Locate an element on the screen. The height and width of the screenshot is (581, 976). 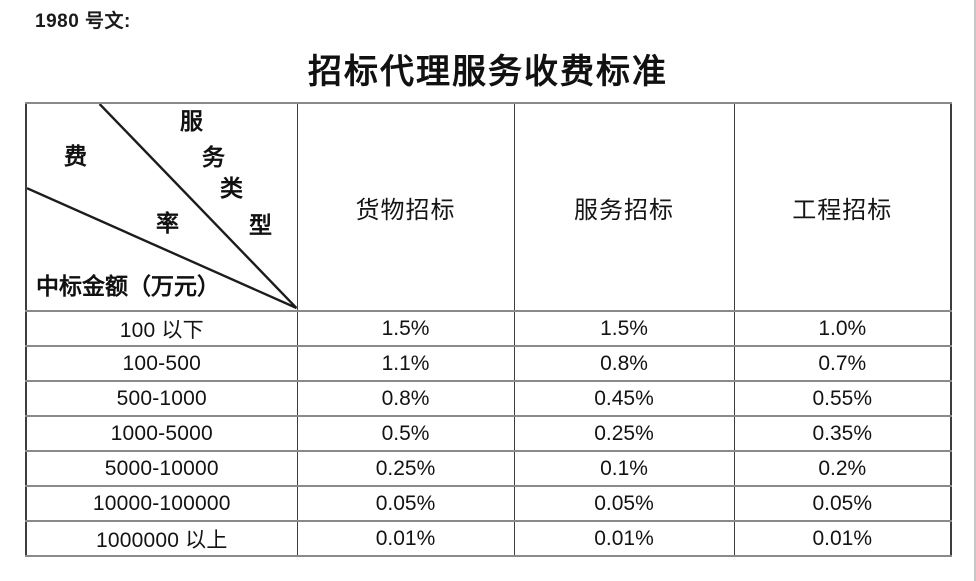
page-edge-line is located at coordinates (975, 290).